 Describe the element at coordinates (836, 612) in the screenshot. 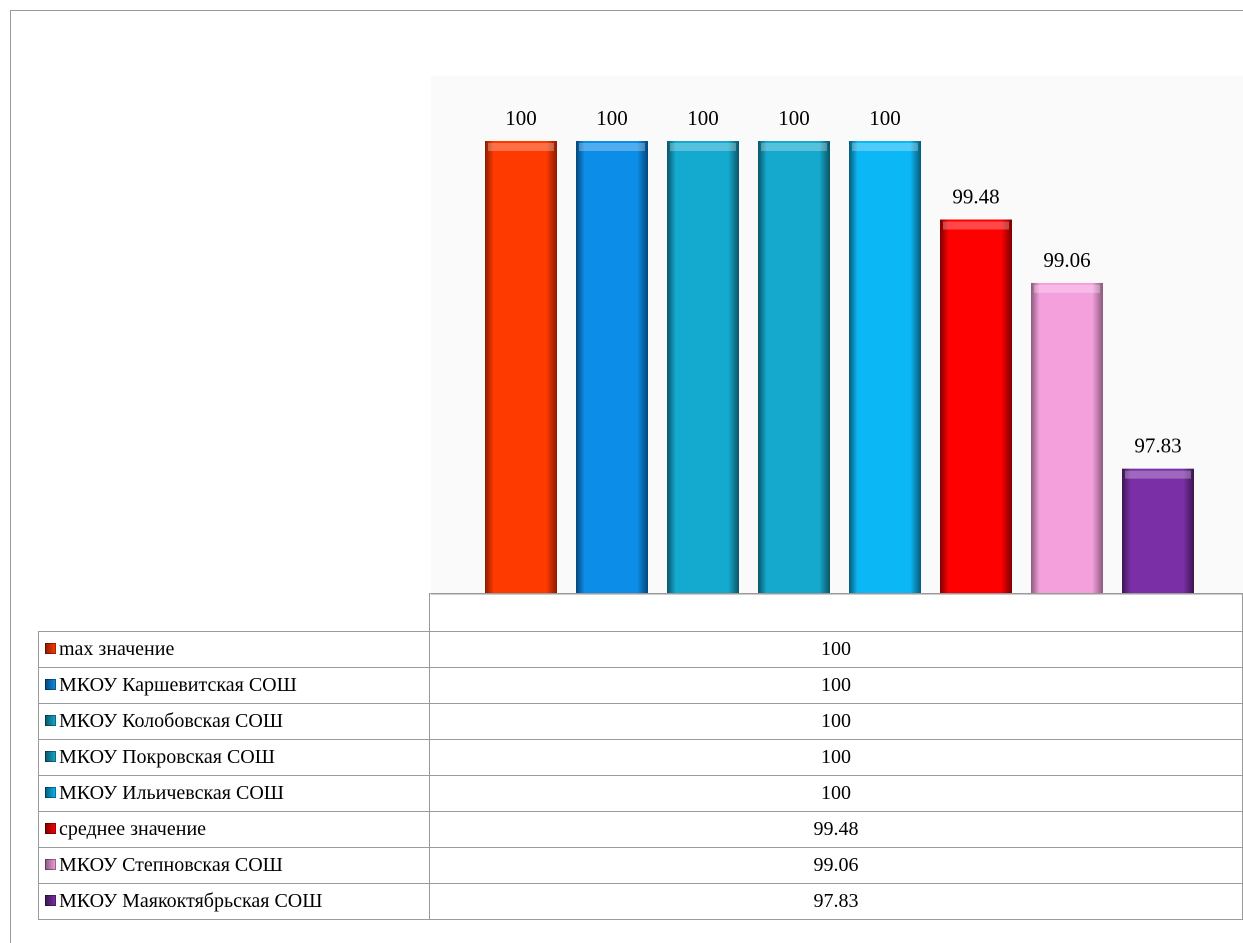

I see `table-category-cell` at that location.